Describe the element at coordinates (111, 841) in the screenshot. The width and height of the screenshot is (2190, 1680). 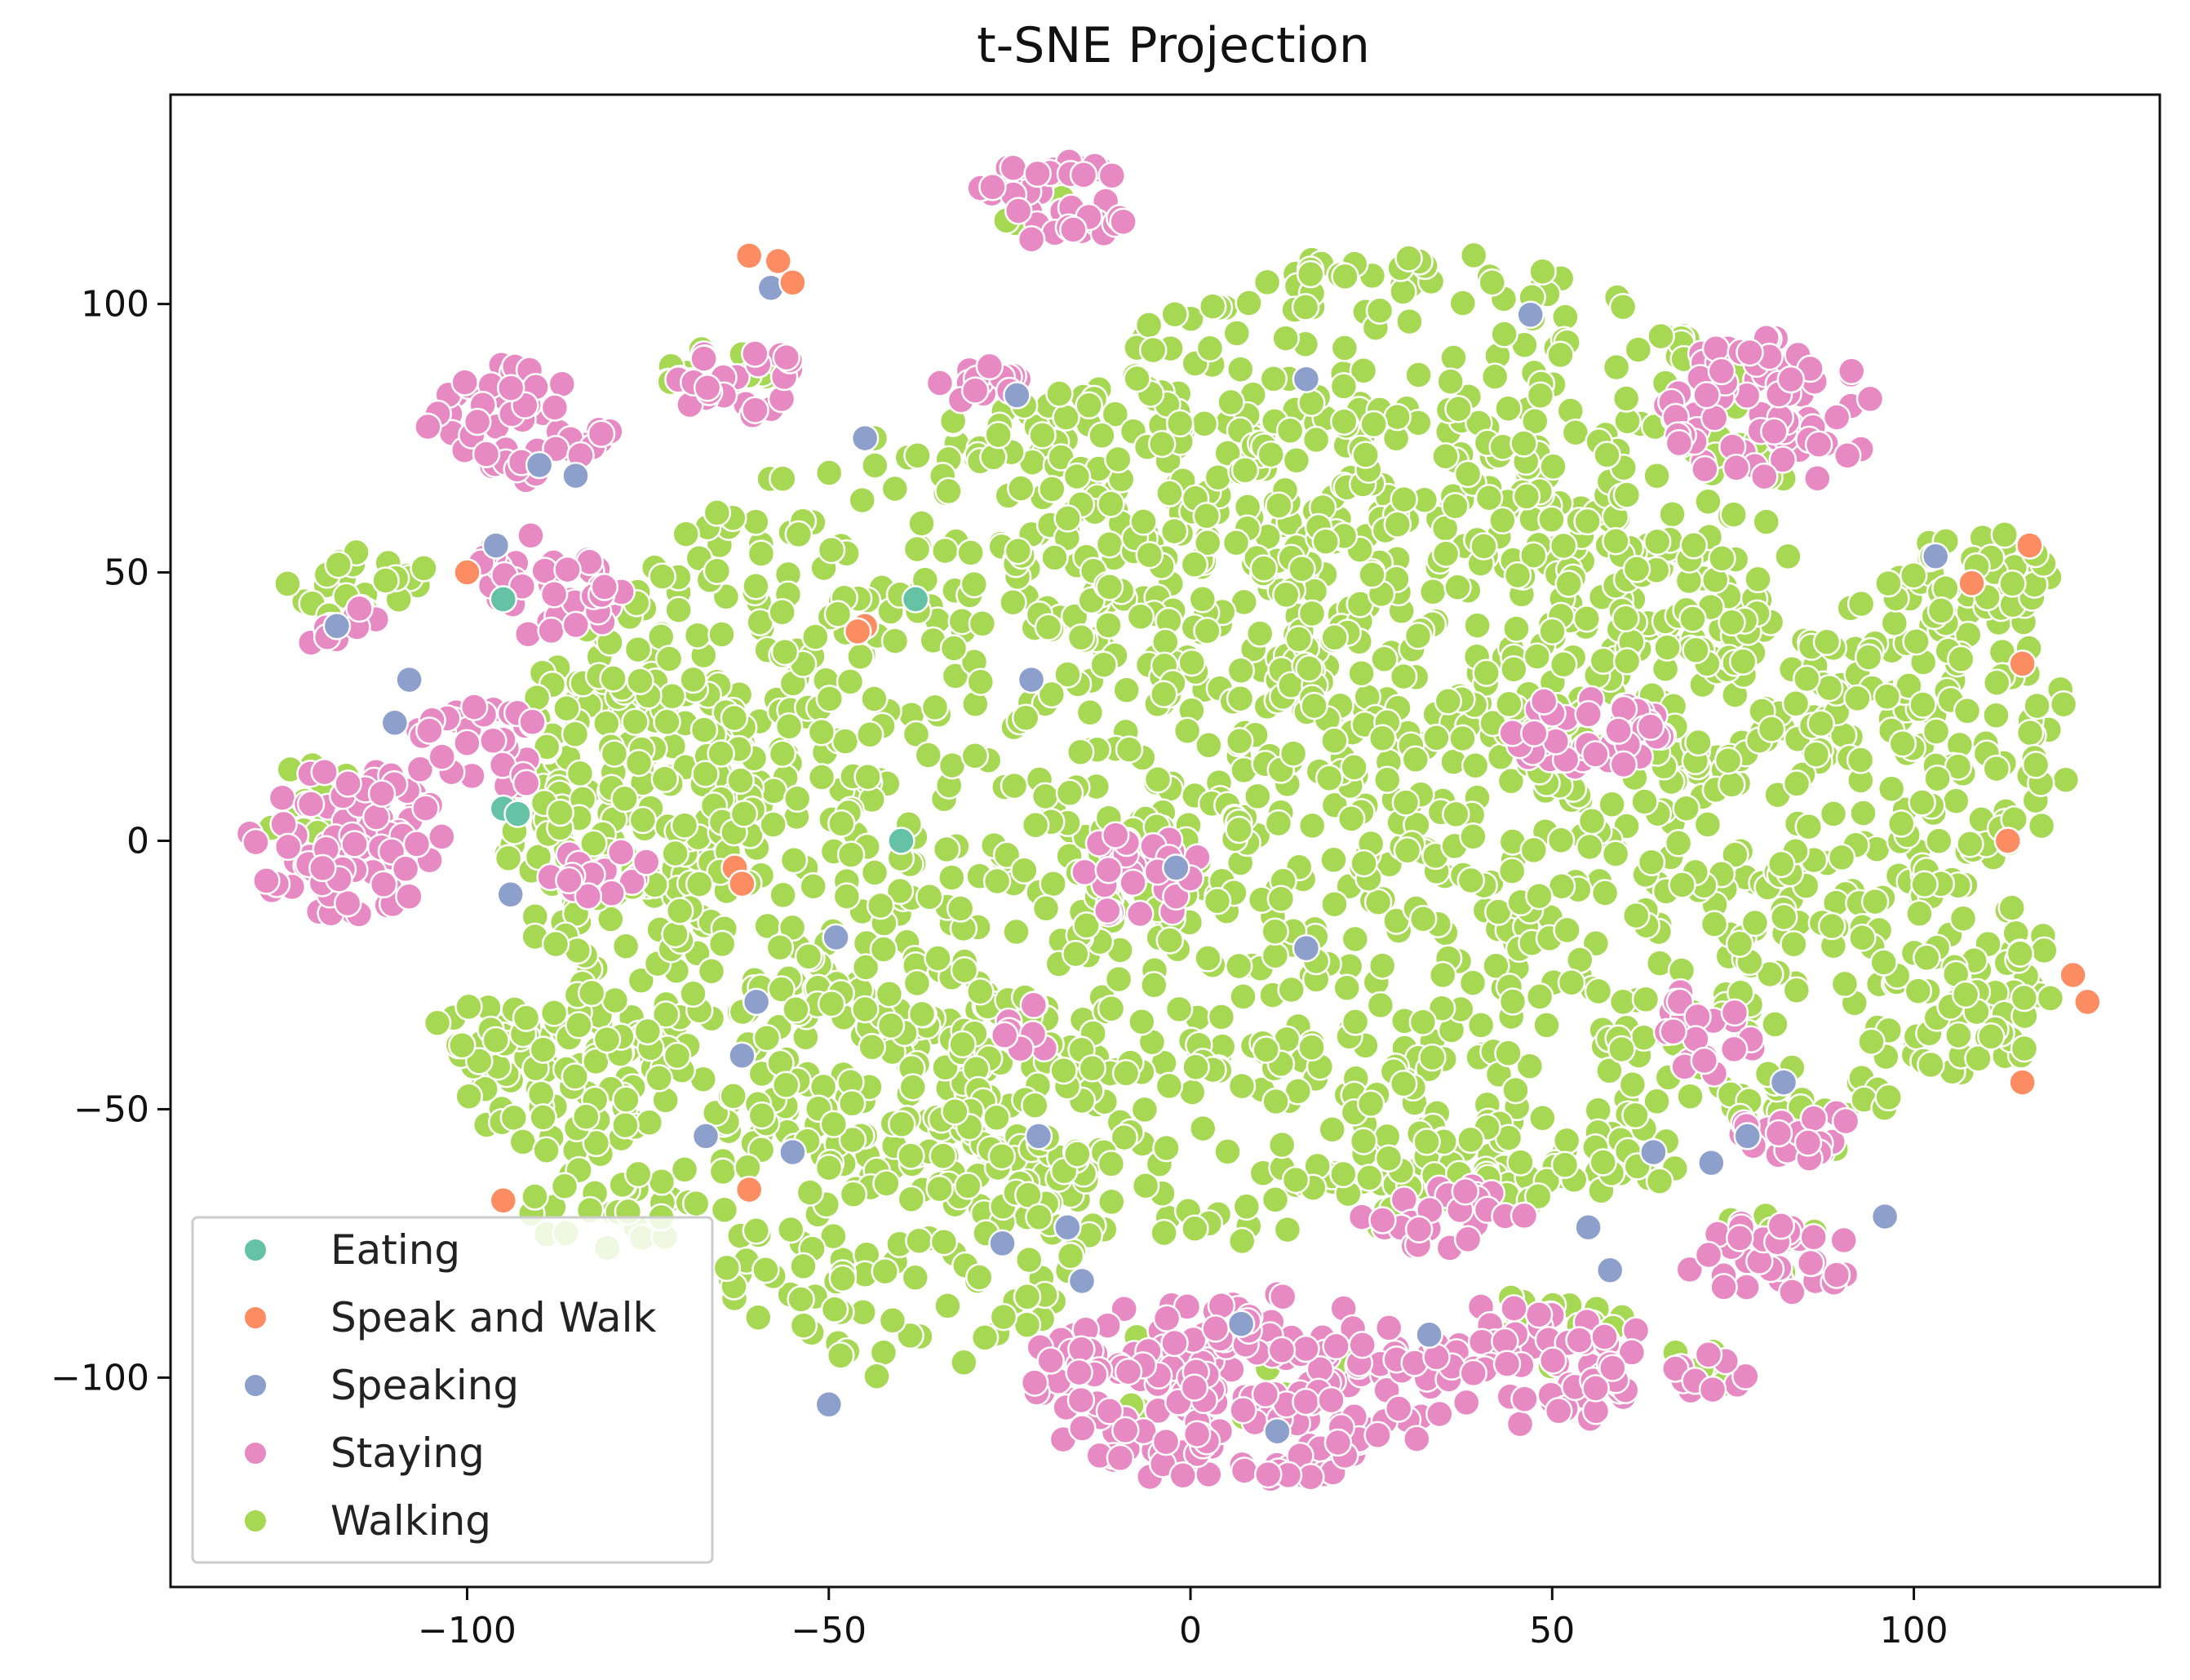
I see `y-axis: −100 −50 0 50 100` at that location.